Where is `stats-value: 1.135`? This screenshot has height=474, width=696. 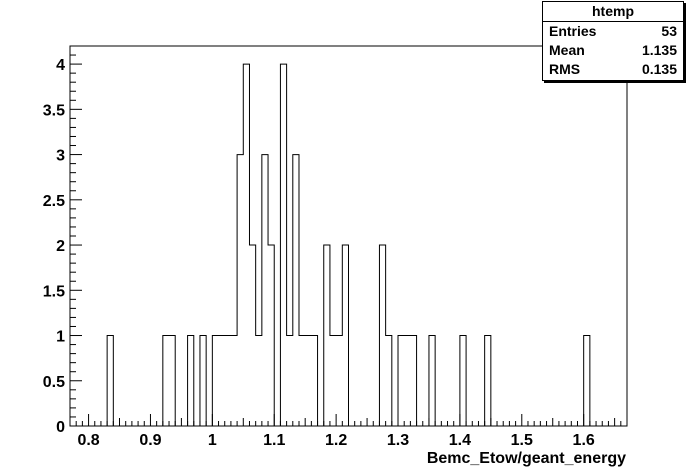 stats-value: 1.135 is located at coordinates (659, 50).